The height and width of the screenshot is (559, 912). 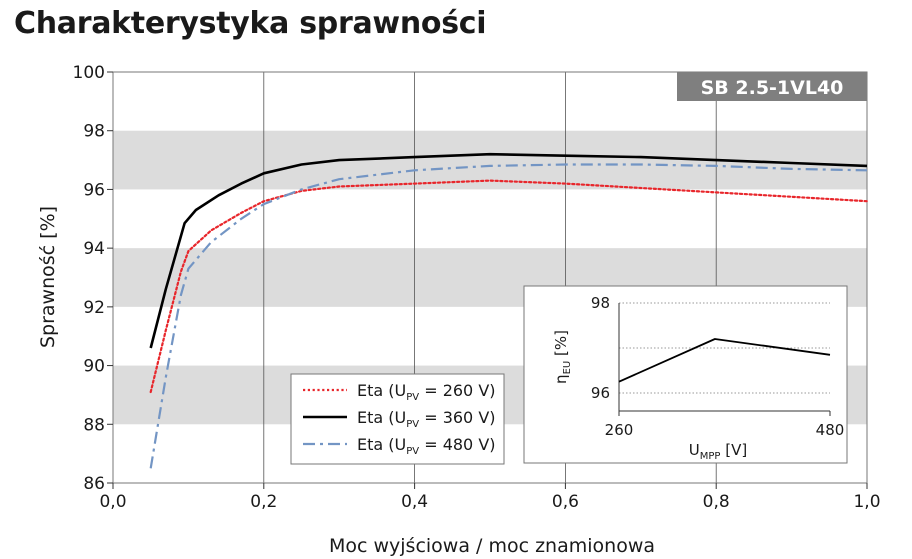 What do you see at coordinates (492, 546) in the screenshot?
I see `x-axis-label: Moc wyjściowa / moc znamionowa` at bounding box center [492, 546].